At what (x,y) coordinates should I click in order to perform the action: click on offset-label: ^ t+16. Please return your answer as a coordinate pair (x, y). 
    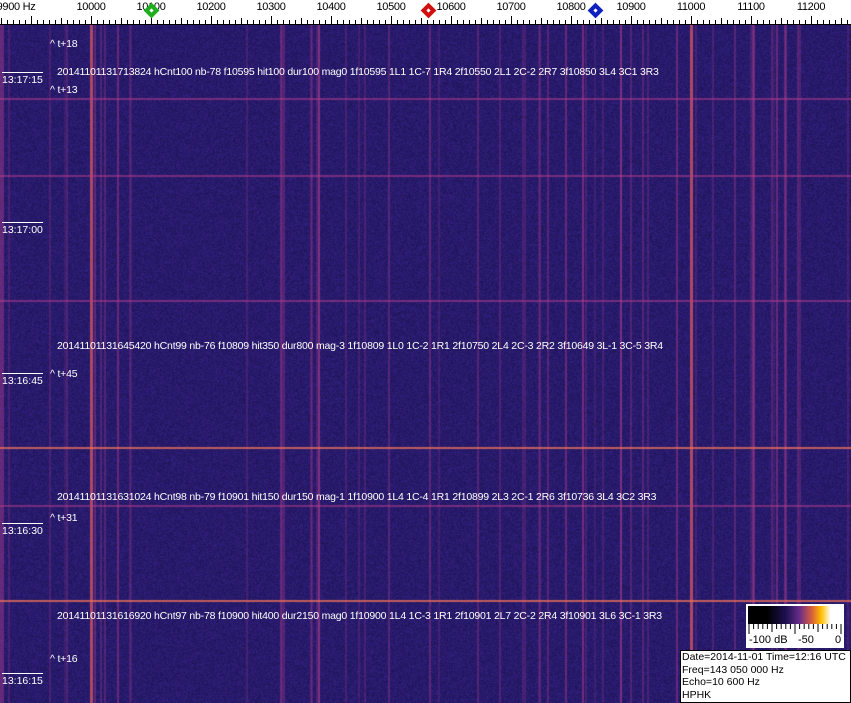
    Looking at the image, I should click on (64, 659).